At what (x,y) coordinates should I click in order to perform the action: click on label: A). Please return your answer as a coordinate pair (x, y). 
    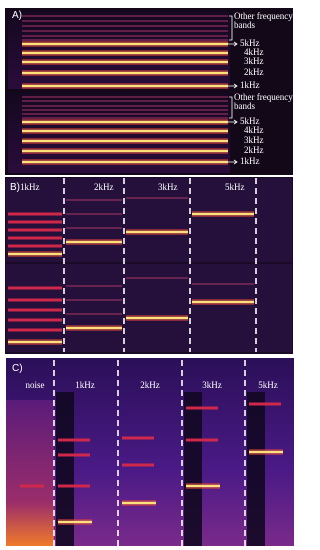
    Looking at the image, I should click on (17, 15).